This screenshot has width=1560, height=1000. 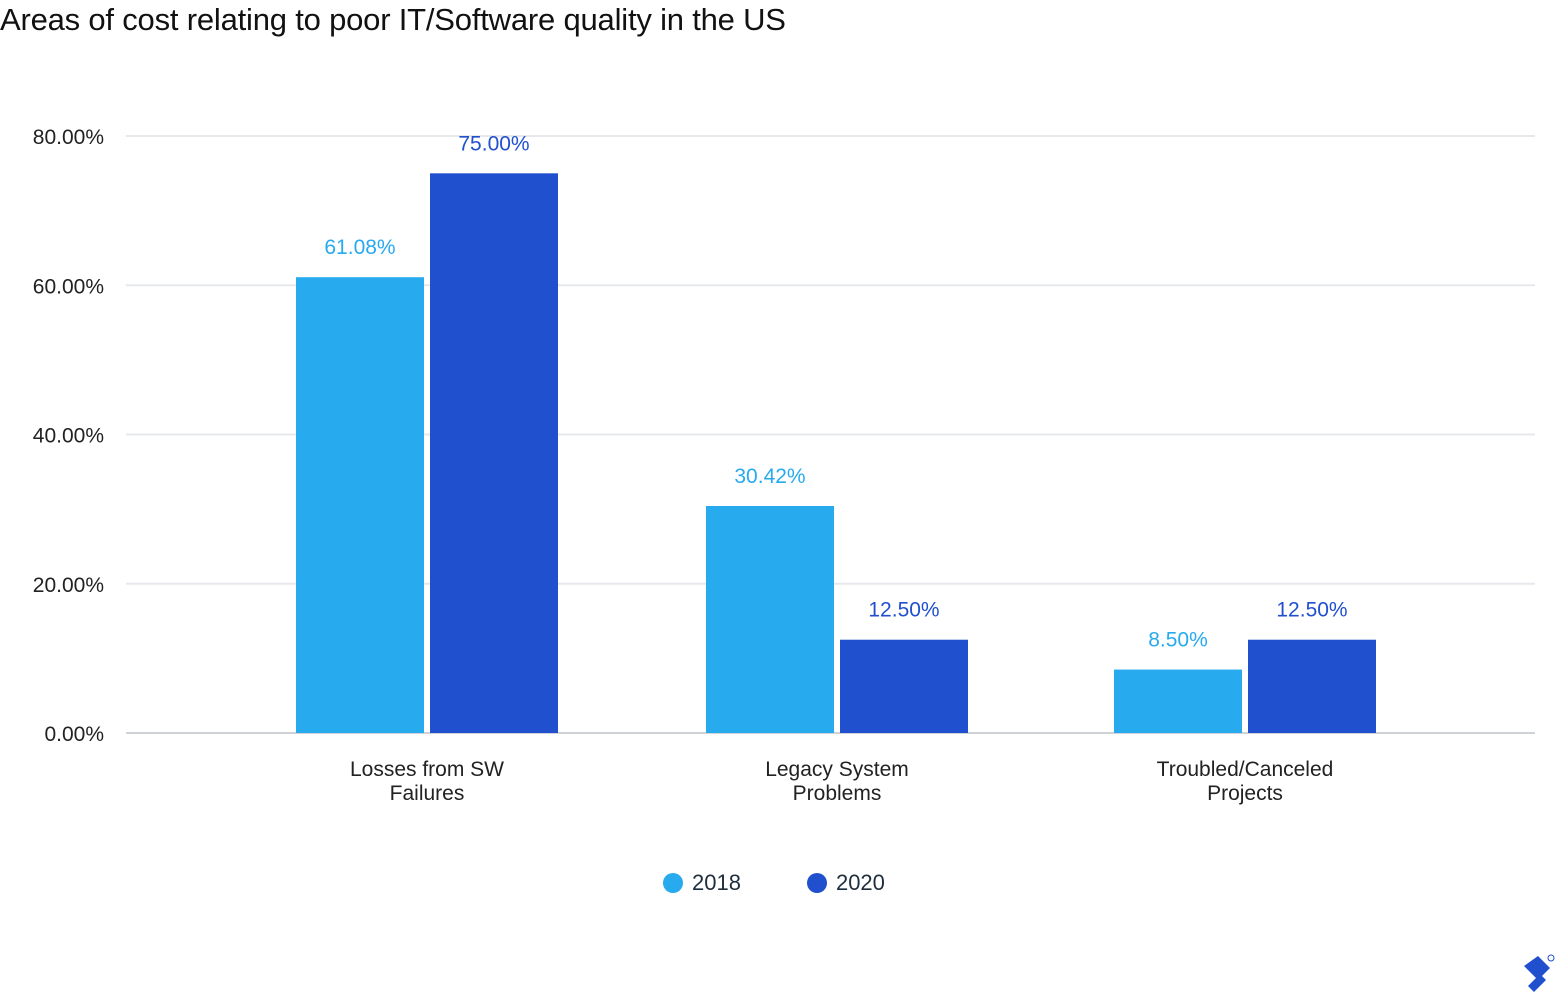 What do you see at coordinates (769, 476) in the screenshot?
I see `data-label: 30.42%` at bounding box center [769, 476].